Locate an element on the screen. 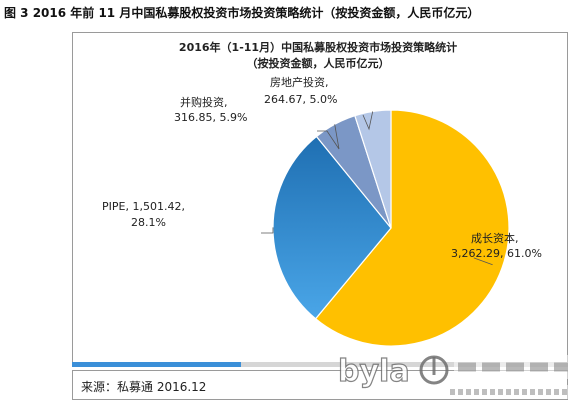  horizontal-scrollbar is located at coordinates (320, 364).